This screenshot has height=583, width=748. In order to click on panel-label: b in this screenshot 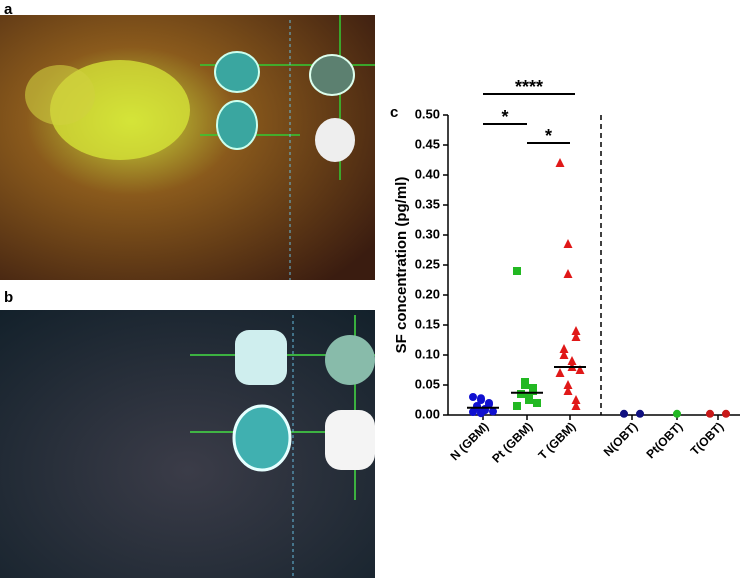, I will do `click(8, 297)`.